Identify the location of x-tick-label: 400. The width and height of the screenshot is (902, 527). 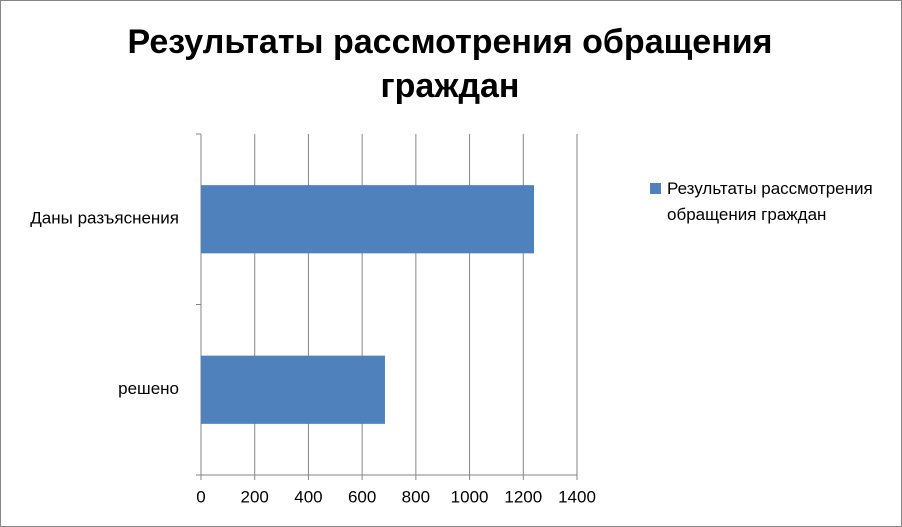
(308, 496).